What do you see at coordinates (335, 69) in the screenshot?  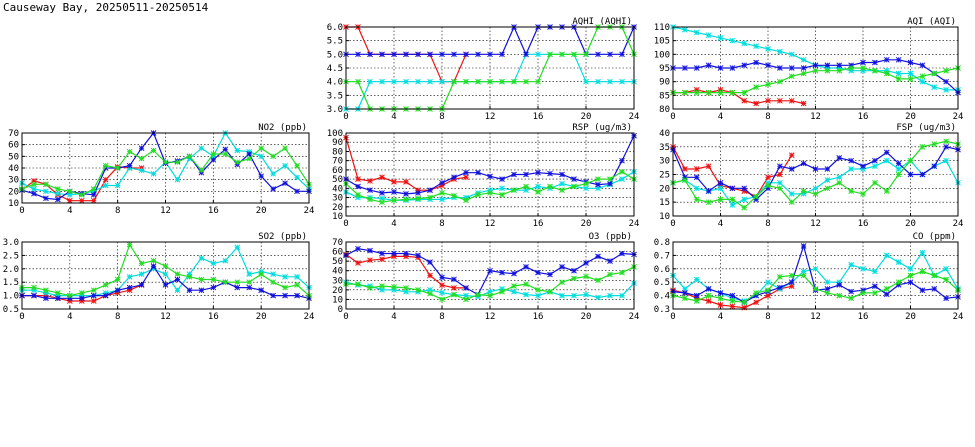 I see `y-tick-label: 4.5` at bounding box center [335, 69].